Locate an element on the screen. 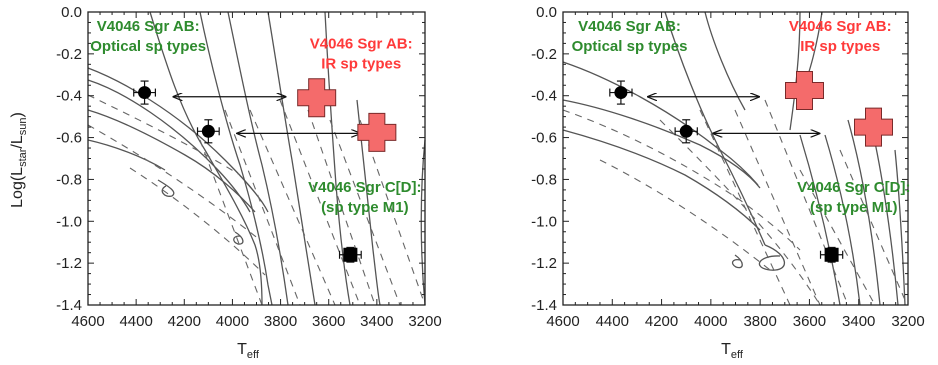 The image size is (938, 365). data-points is located at coordinates (265, 170).